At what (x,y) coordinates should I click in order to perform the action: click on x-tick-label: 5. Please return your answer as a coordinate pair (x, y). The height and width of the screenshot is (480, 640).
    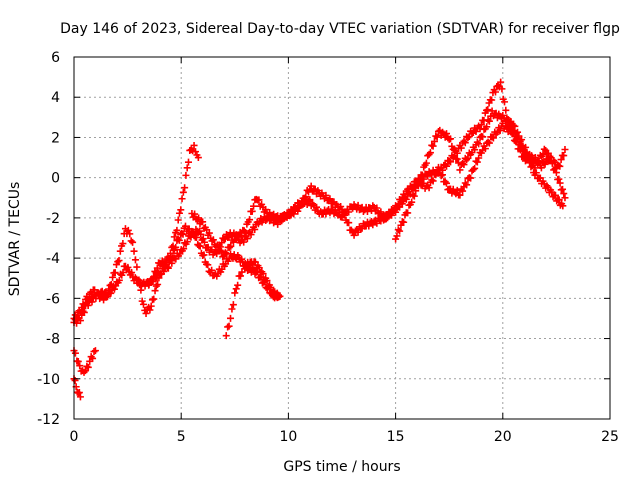
    Looking at the image, I should click on (181, 437).